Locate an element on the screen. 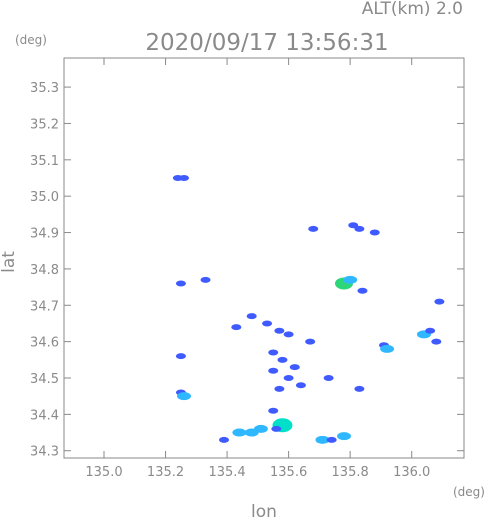  y-tick-label: 34.3 is located at coordinates (44, 452).